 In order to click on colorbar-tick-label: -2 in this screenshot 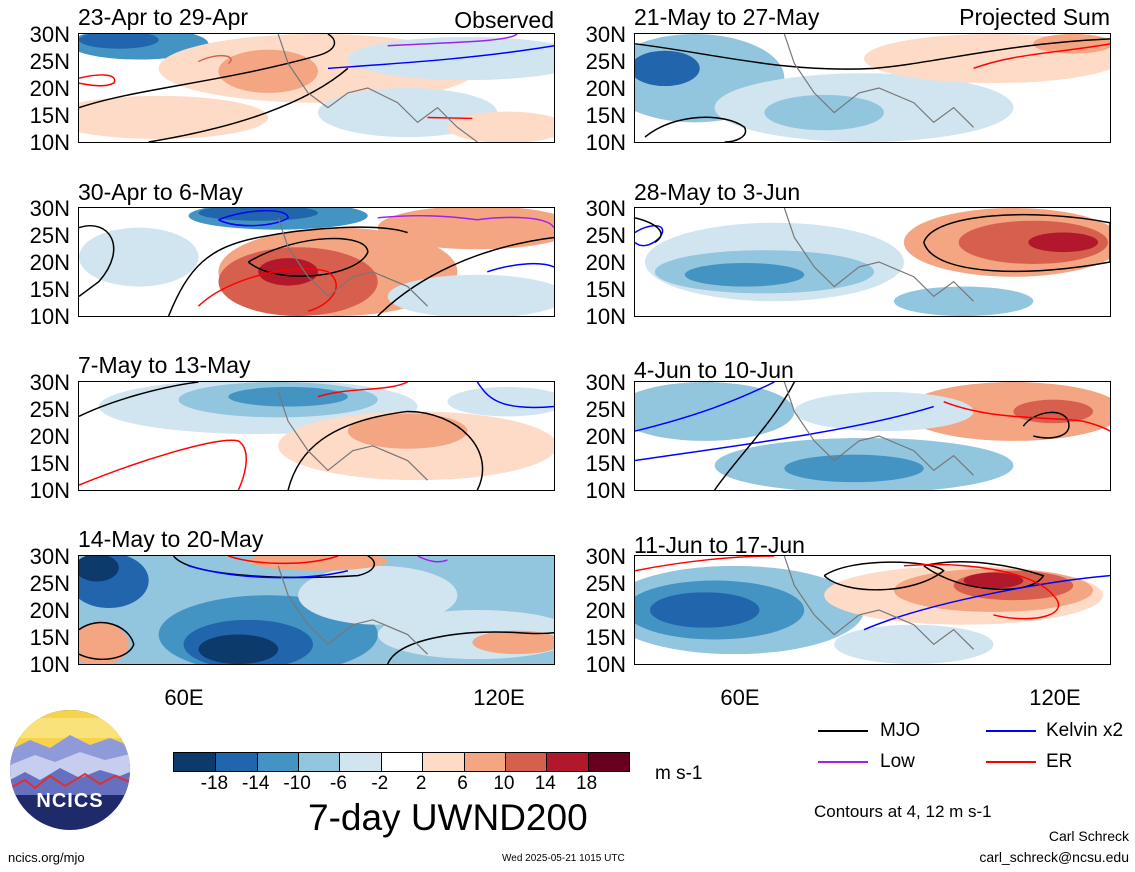, I will do `click(380, 783)`.